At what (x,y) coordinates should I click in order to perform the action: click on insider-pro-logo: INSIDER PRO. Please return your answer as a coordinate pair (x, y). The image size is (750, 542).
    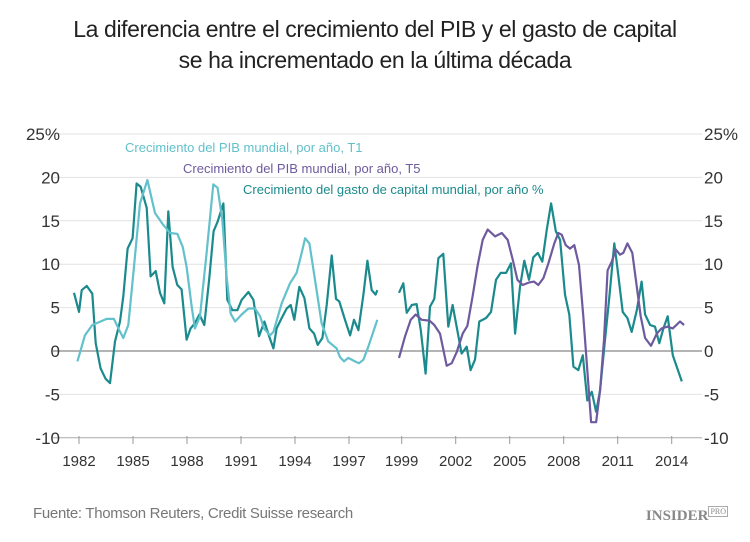
    Looking at the image, I should click on (686, 515).